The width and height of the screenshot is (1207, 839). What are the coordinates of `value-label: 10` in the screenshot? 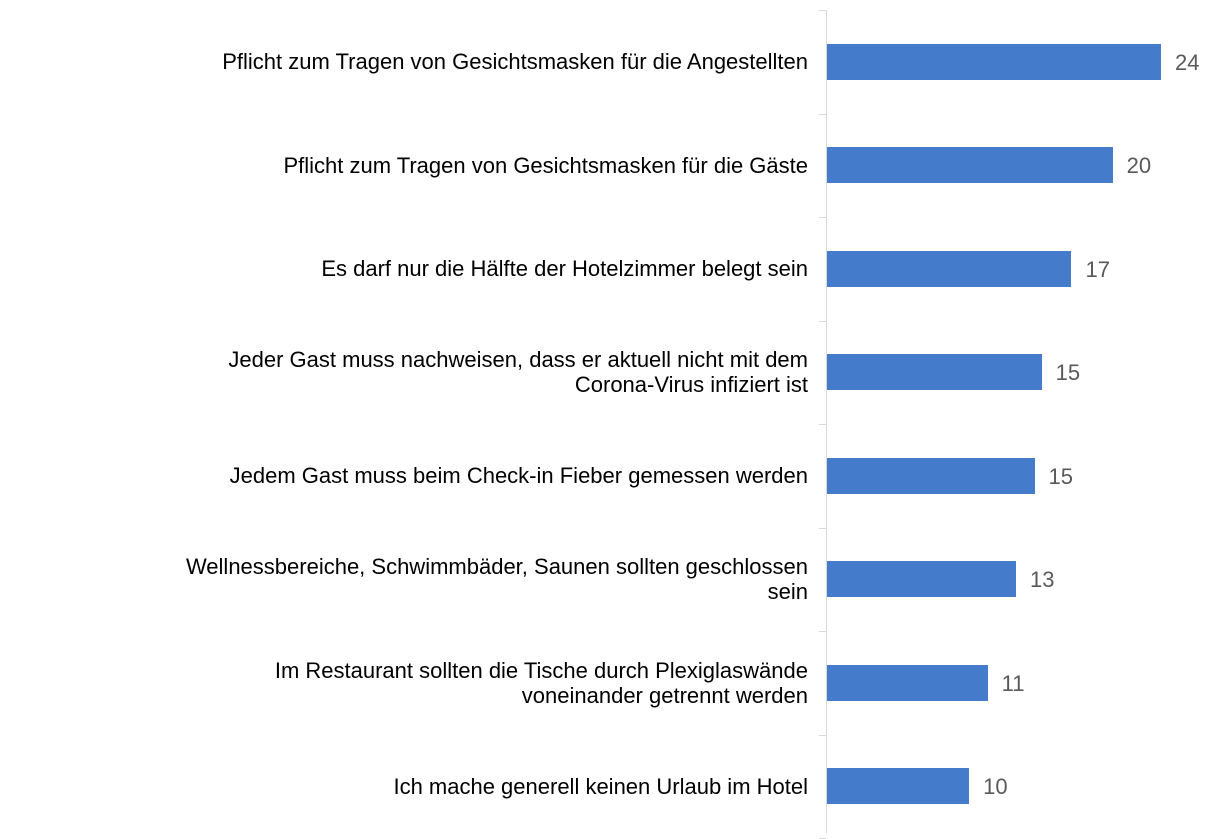 It's located at (995, 787).